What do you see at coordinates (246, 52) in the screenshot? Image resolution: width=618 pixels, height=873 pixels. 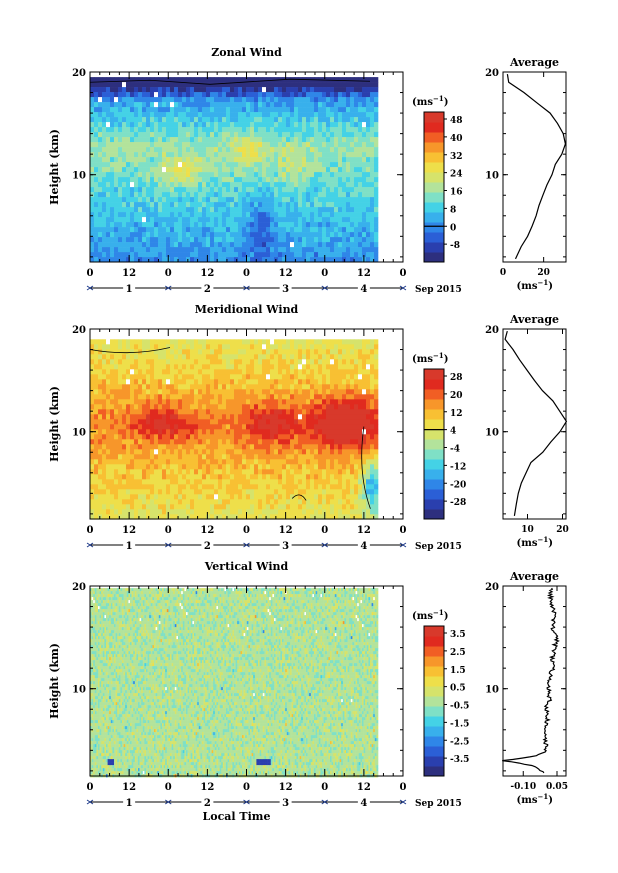 I see `panel-title: Zonal Wind` at bounding box center [246, 52].